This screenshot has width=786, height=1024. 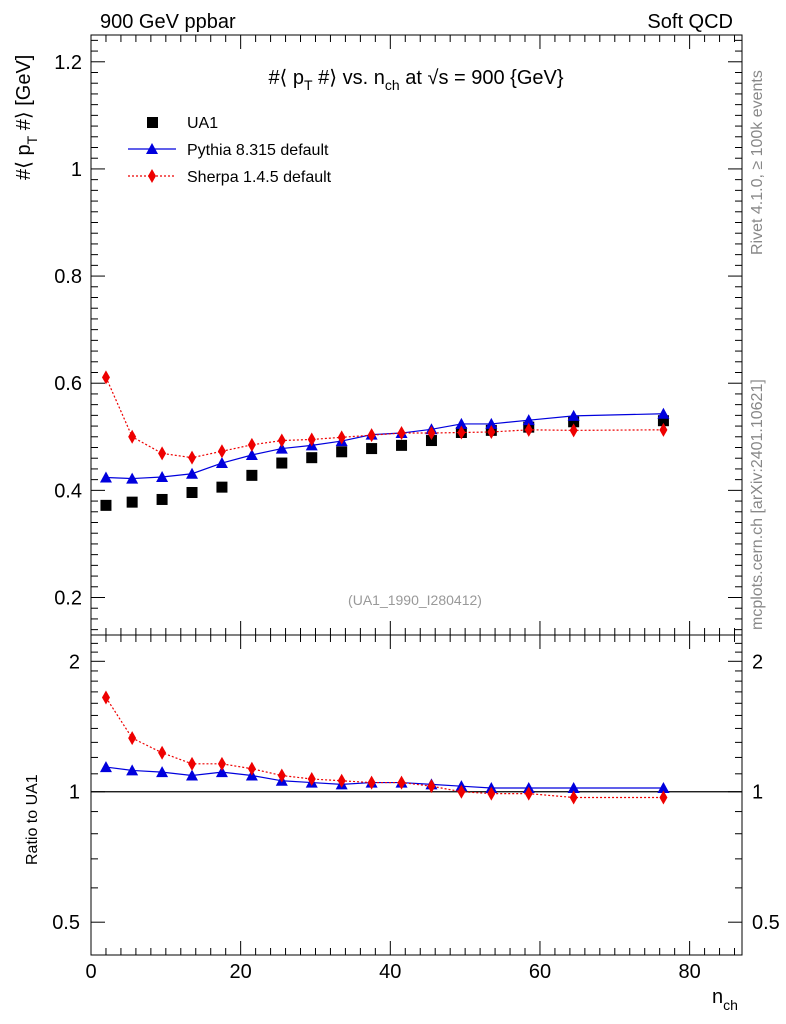 I want to click on series-line-sherpa, so click(x=384, y=418).